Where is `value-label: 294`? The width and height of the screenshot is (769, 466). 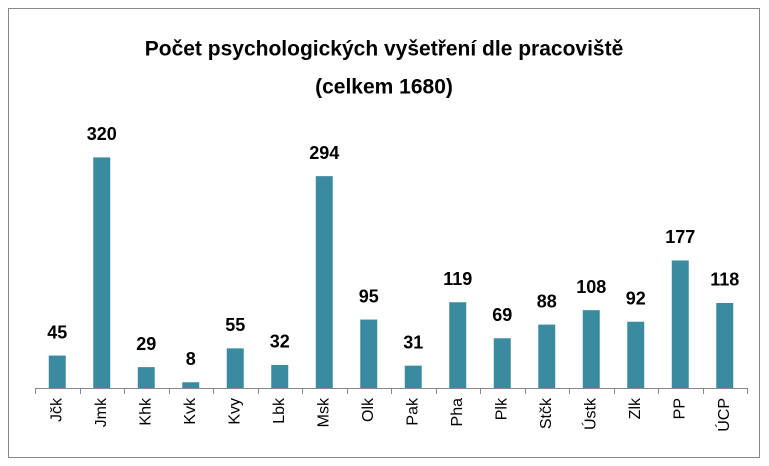 value-label: 294 is located at coordinates (324, 153).